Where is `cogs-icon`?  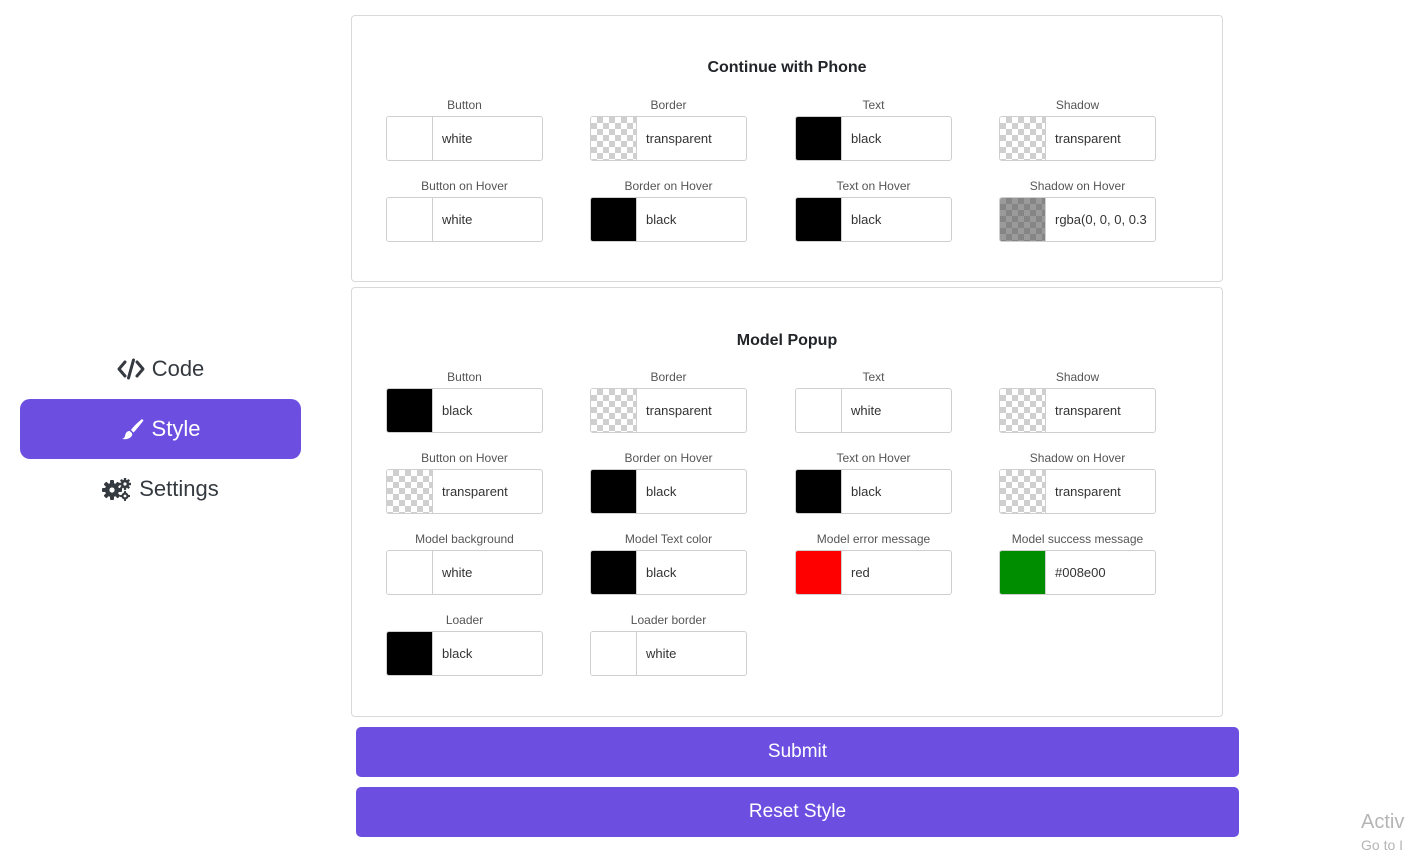 cogs-icon is located at coordinates (117, 489).